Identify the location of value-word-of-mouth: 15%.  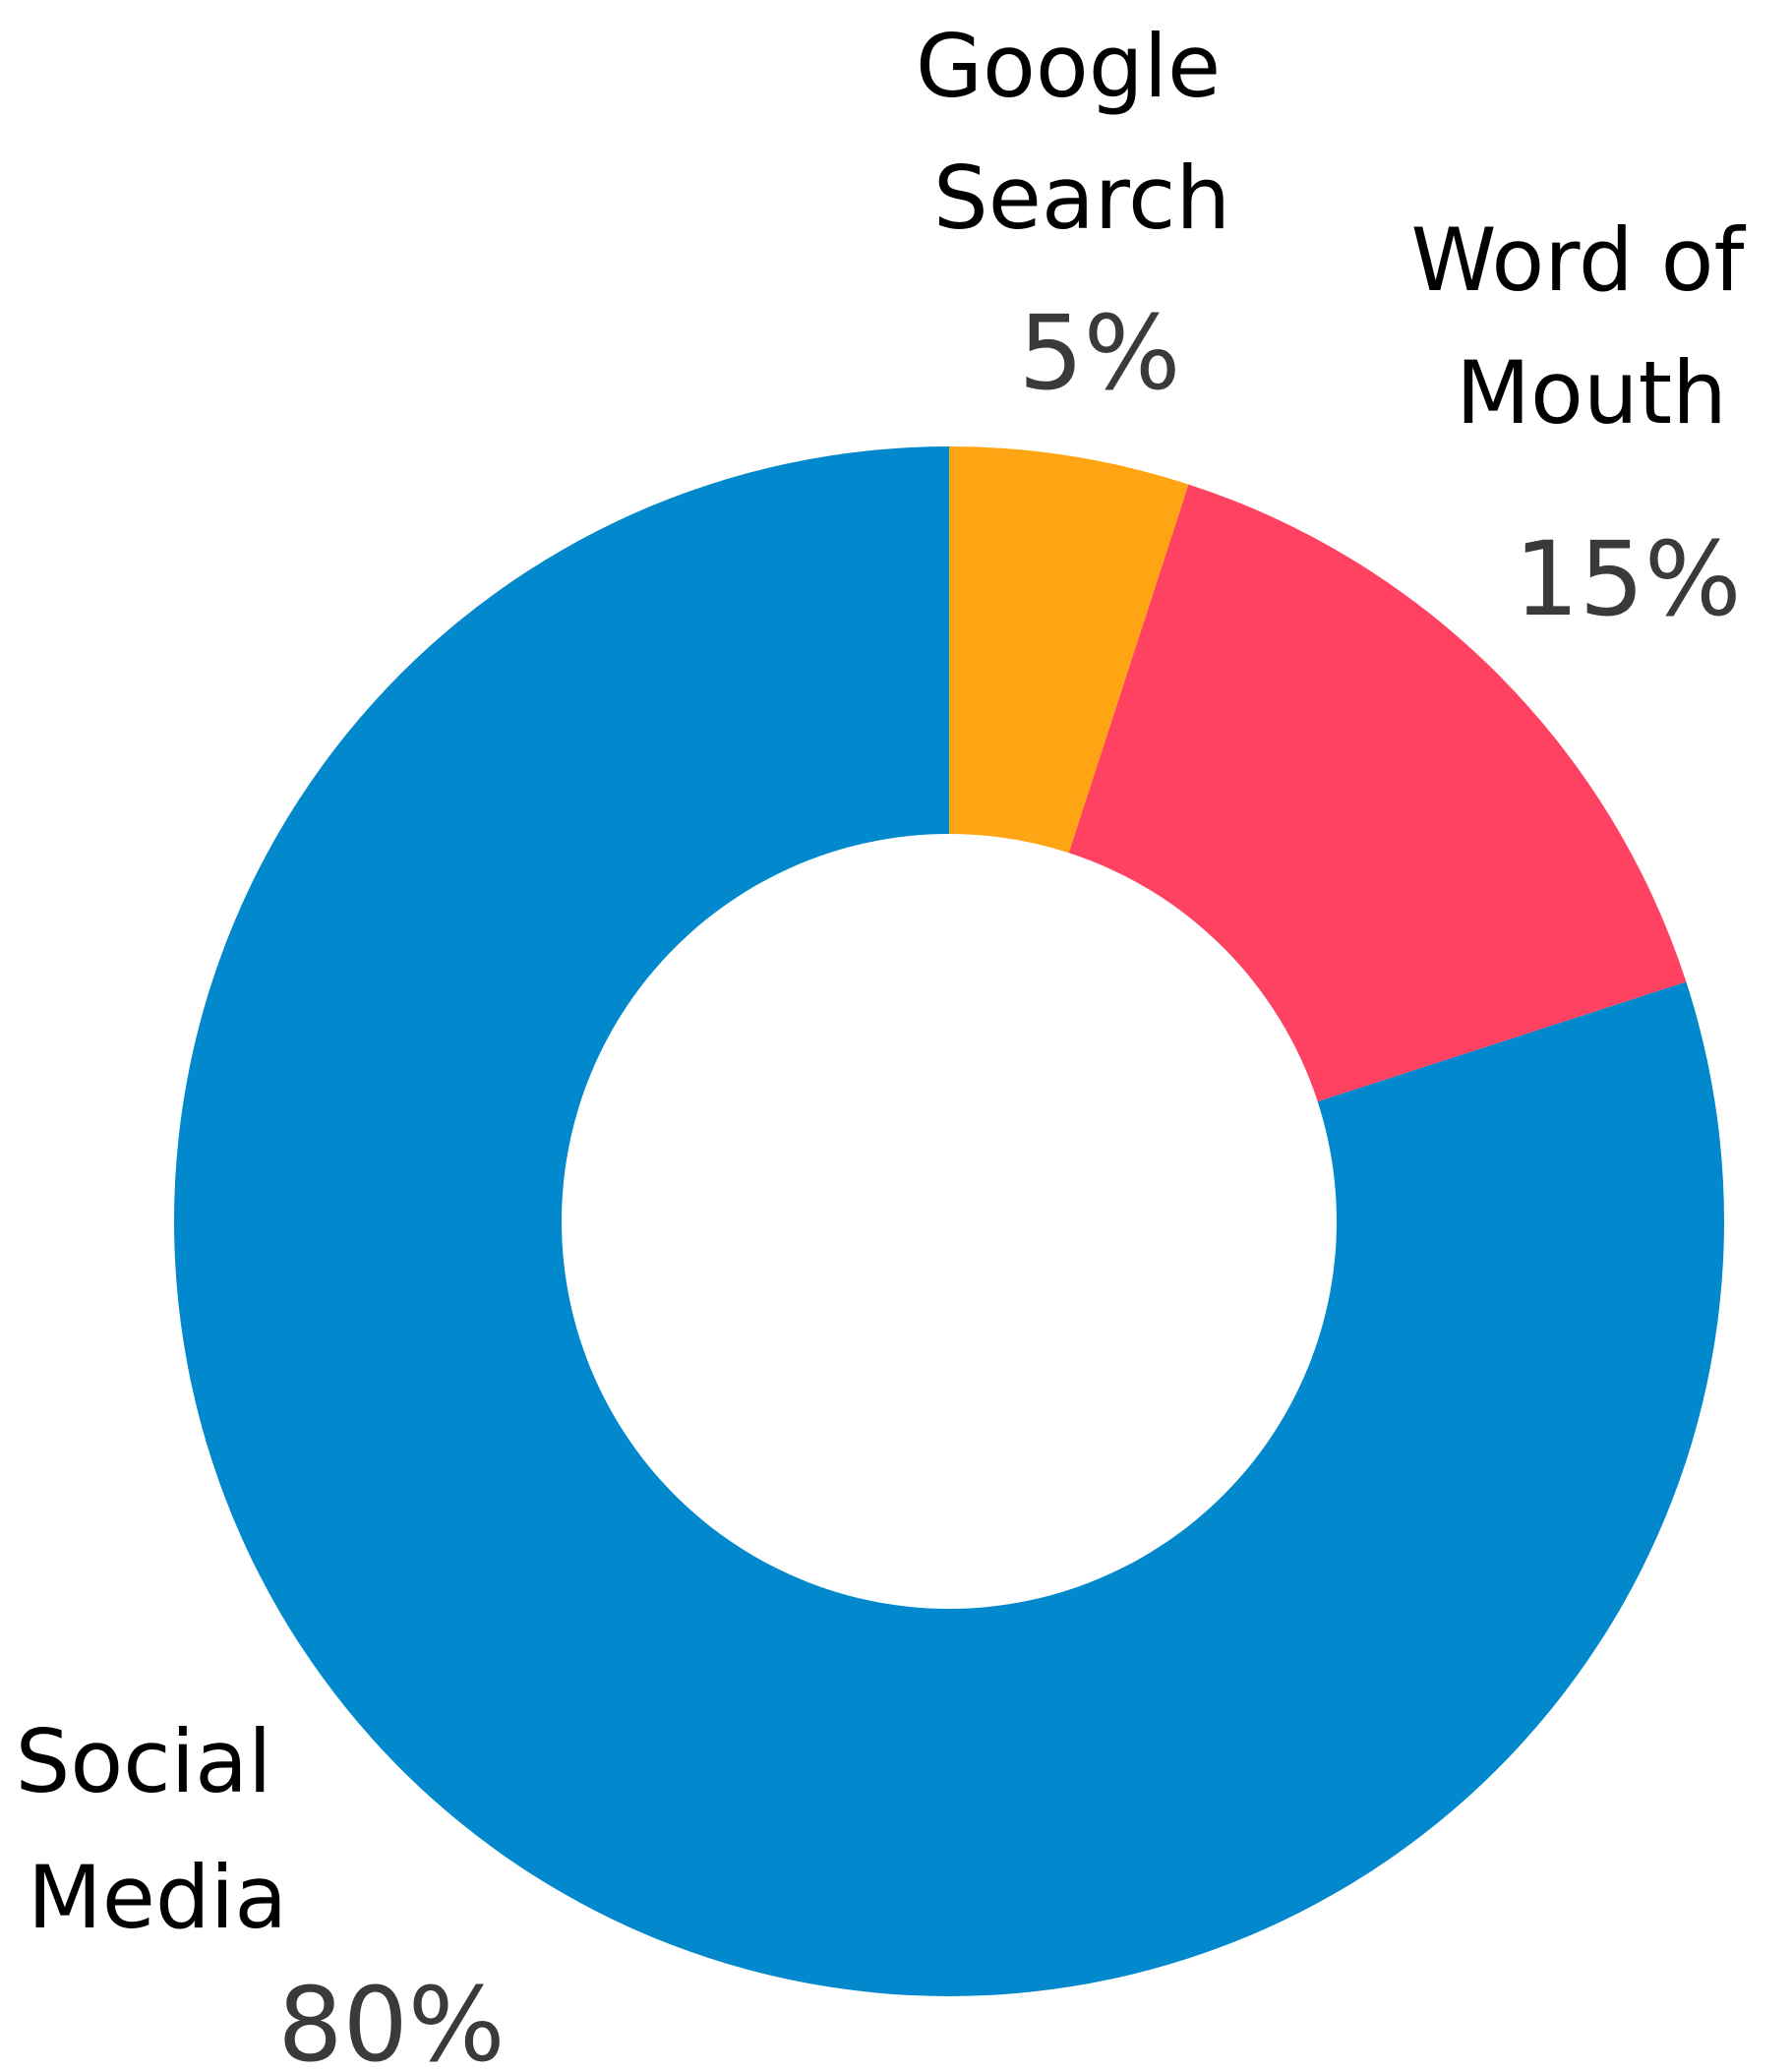
(1627, 579).